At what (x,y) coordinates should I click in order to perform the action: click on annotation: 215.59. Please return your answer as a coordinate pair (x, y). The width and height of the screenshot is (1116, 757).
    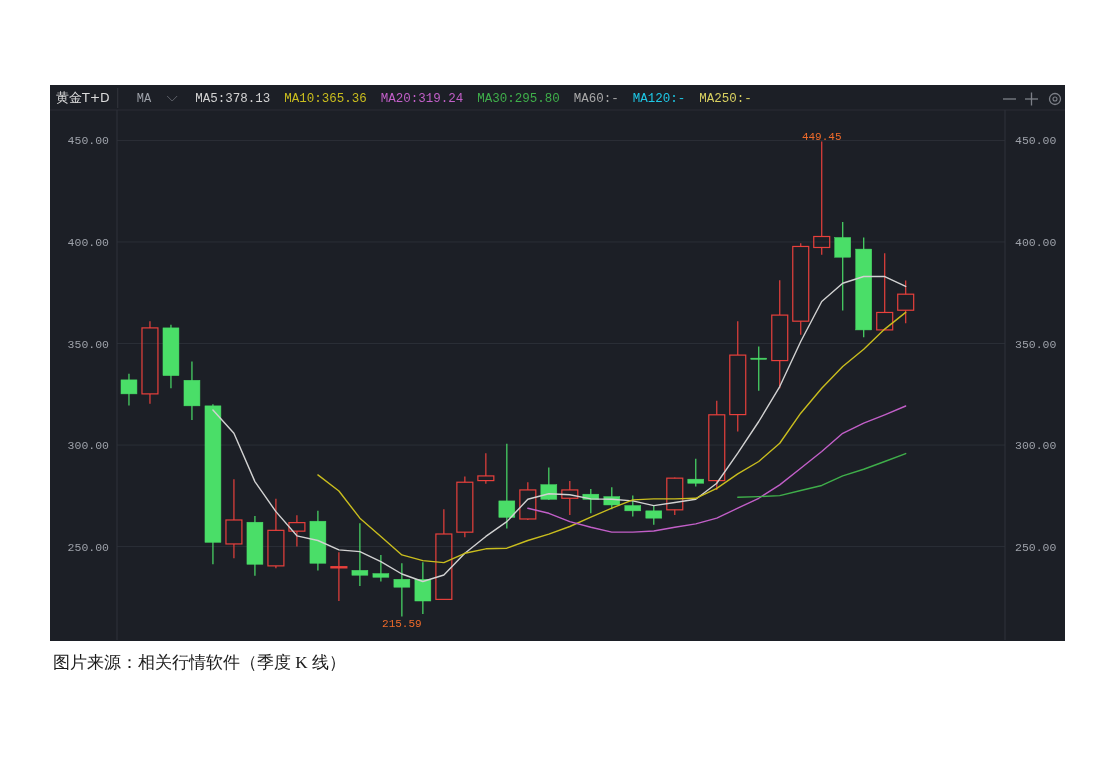
    Looking at the image, I should click on (402, 624).